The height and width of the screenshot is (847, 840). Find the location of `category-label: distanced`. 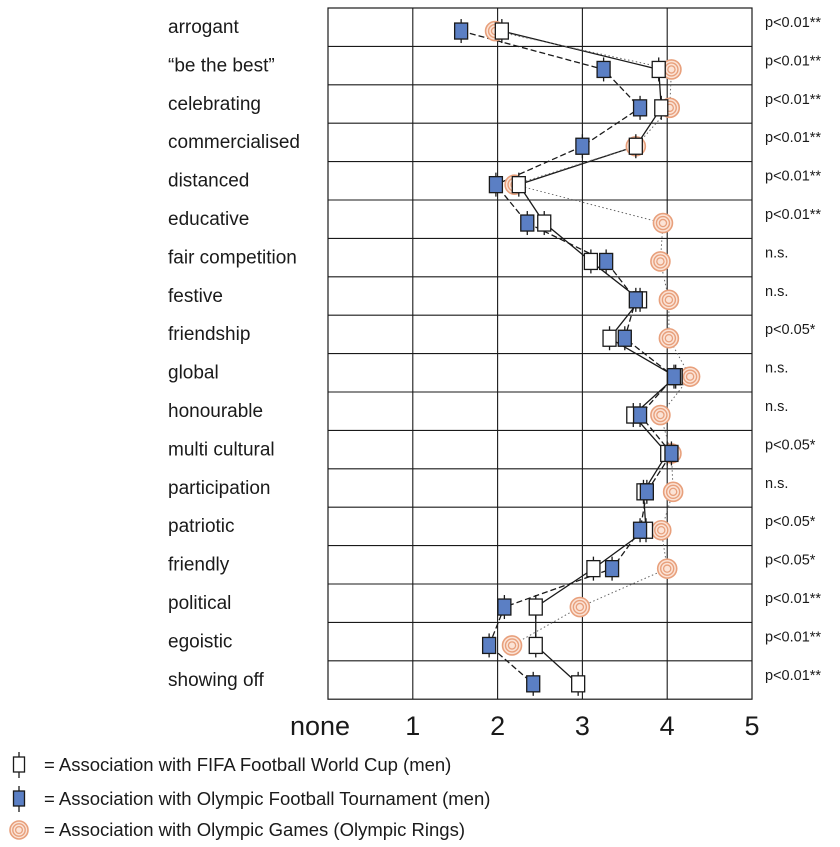

category-label: distanced is located at coordinates (208, 181).